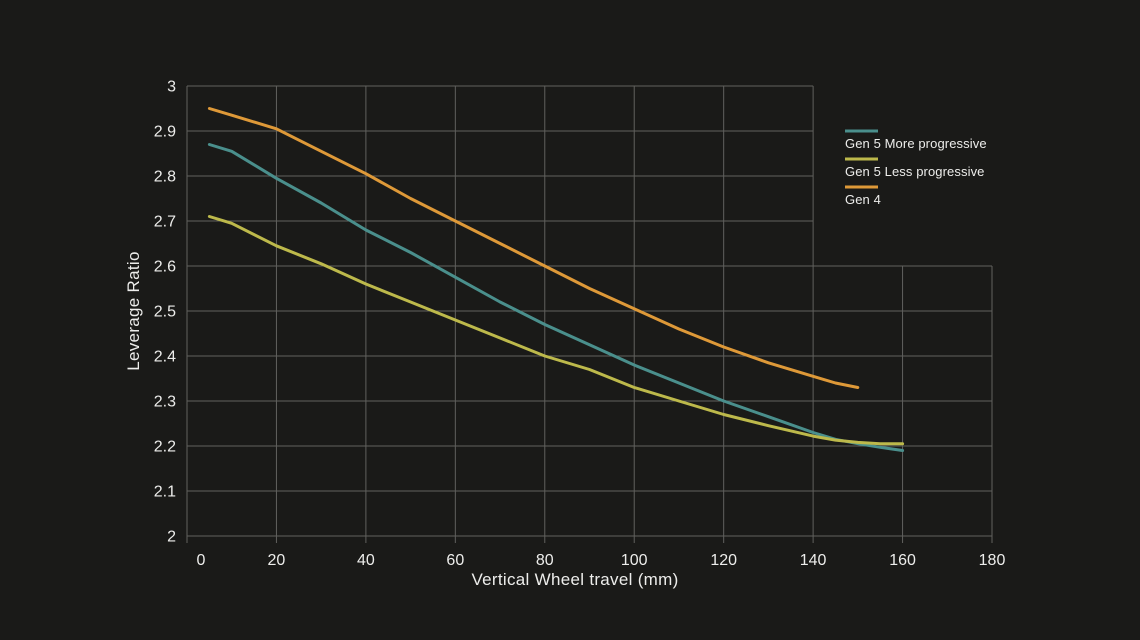  What do you see at coordinates (634, 560) in the screenshot?
I see `x-tick-label: 100` at bounding box center [634, 560].